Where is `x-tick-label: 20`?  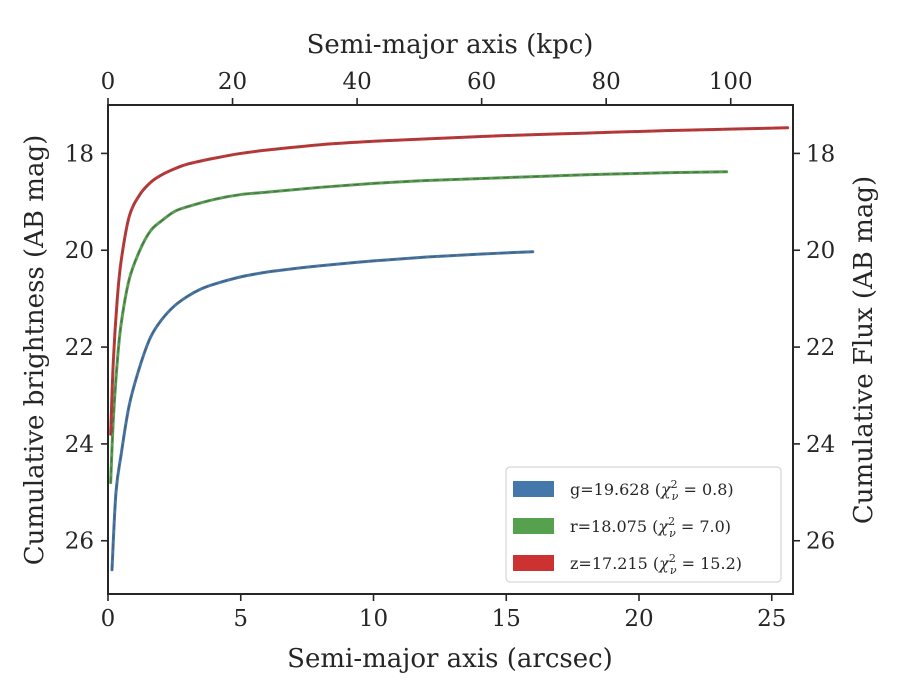
x-tick-label: 20 is located at coordinates (638, 619).